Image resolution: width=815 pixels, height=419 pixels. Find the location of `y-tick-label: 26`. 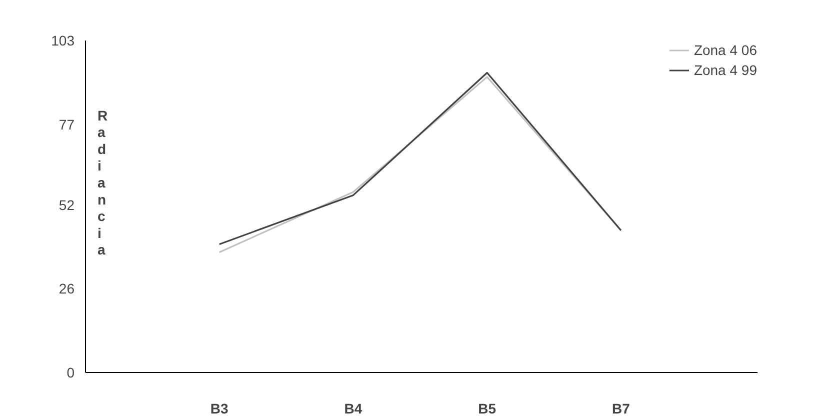

y-tick-label: 26 is located at coordinates (66, 288).